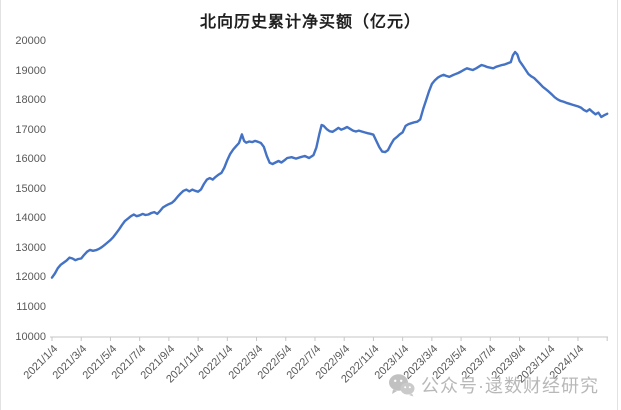  I want to click on y-axis-tick-label: 15000, so click(30, 188).